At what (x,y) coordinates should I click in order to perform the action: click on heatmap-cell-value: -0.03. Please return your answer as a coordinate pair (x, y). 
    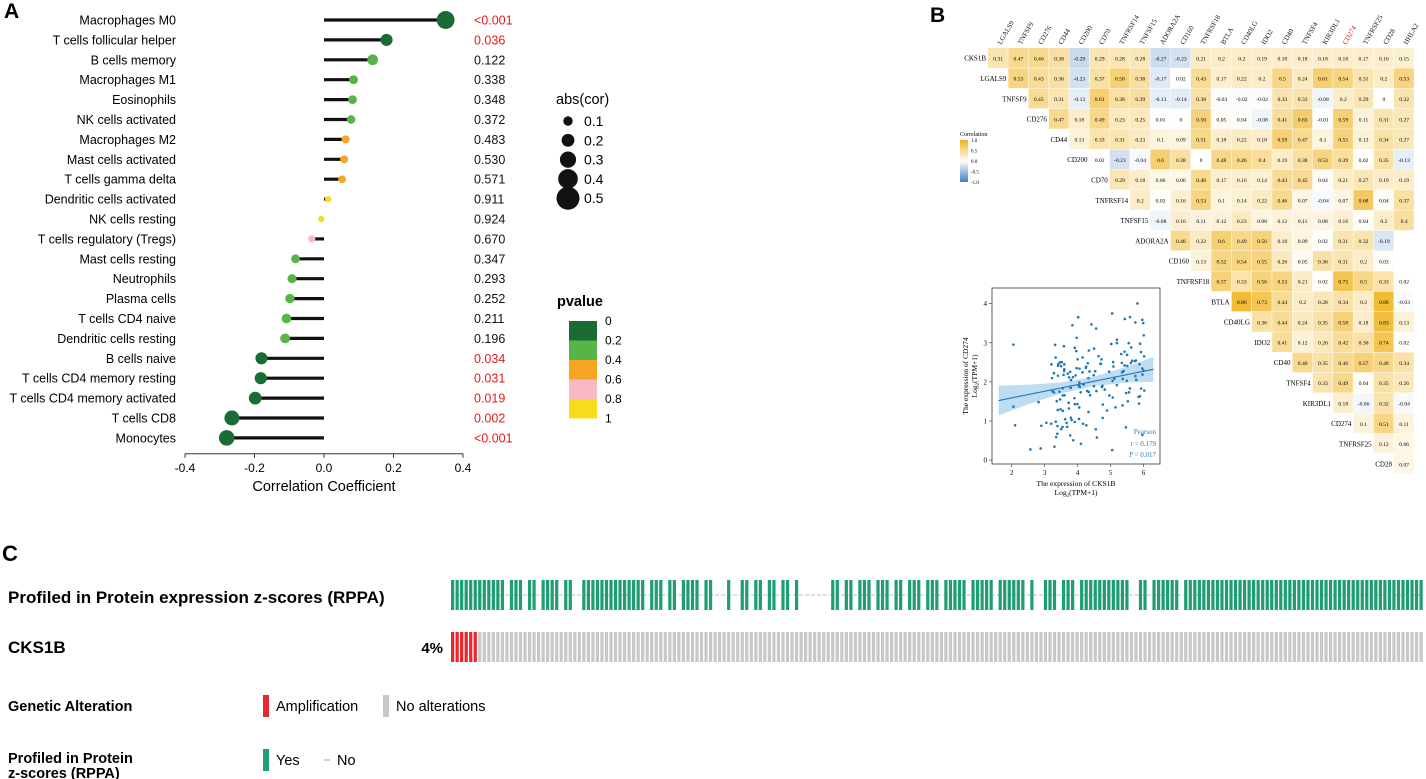
    Looking at the image, I should click on (1222, 100).